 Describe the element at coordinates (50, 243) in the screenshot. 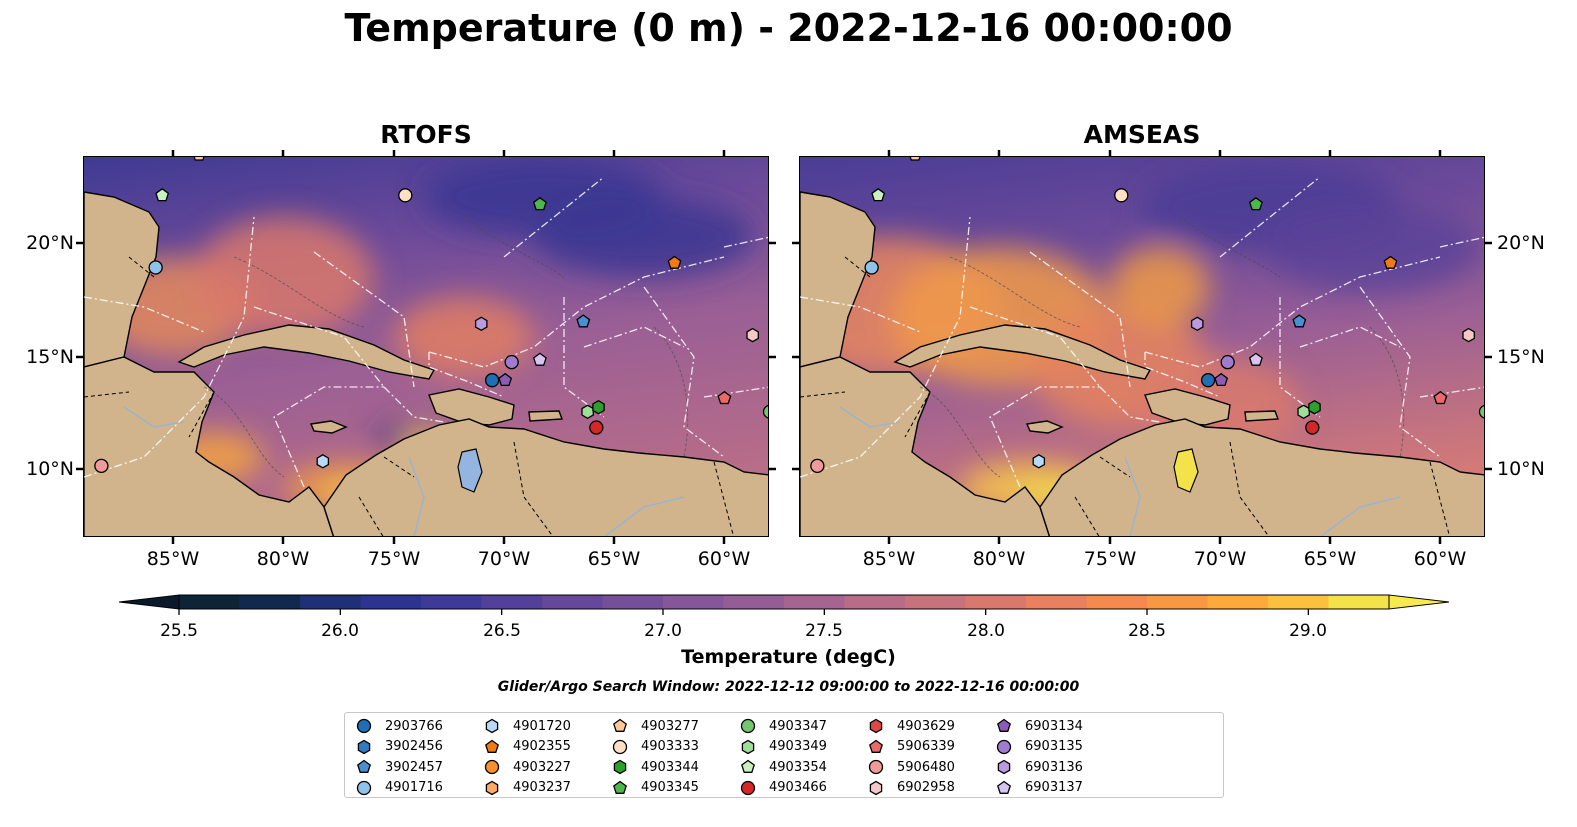

I see `lat-label: 20°N` at that location.